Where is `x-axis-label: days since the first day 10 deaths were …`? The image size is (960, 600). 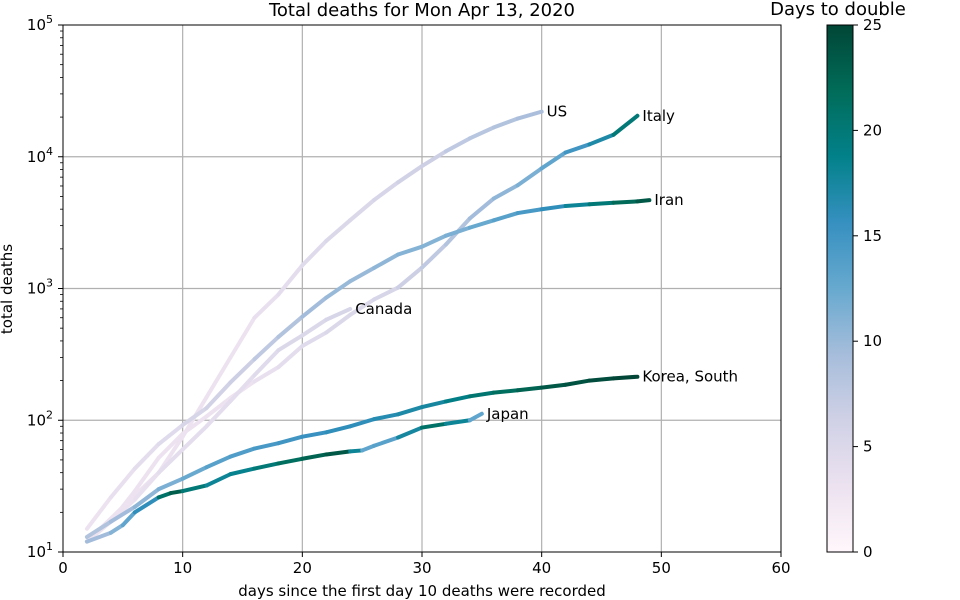
x-axis-label: days since the first day 10 deaths were … is located at coordinates (422, 591).